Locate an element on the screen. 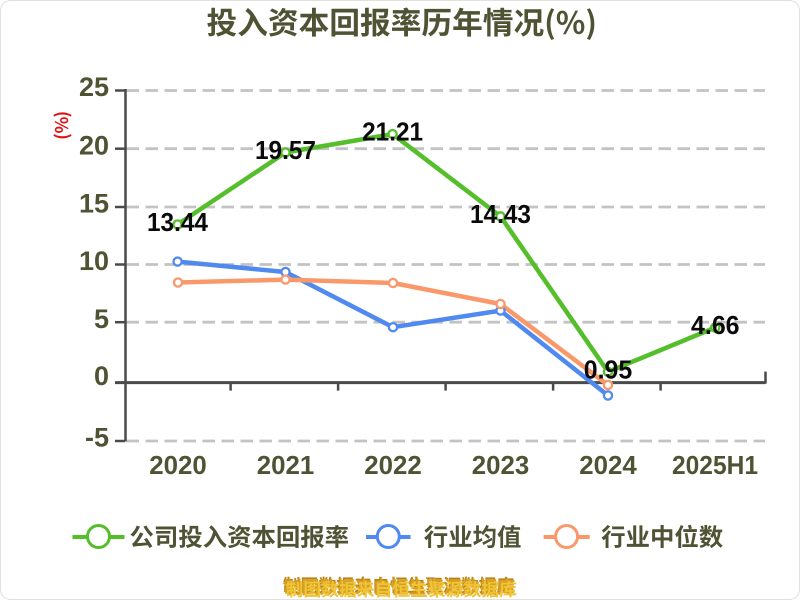  svg-text: 2024 is located at coordinates (608, 465).